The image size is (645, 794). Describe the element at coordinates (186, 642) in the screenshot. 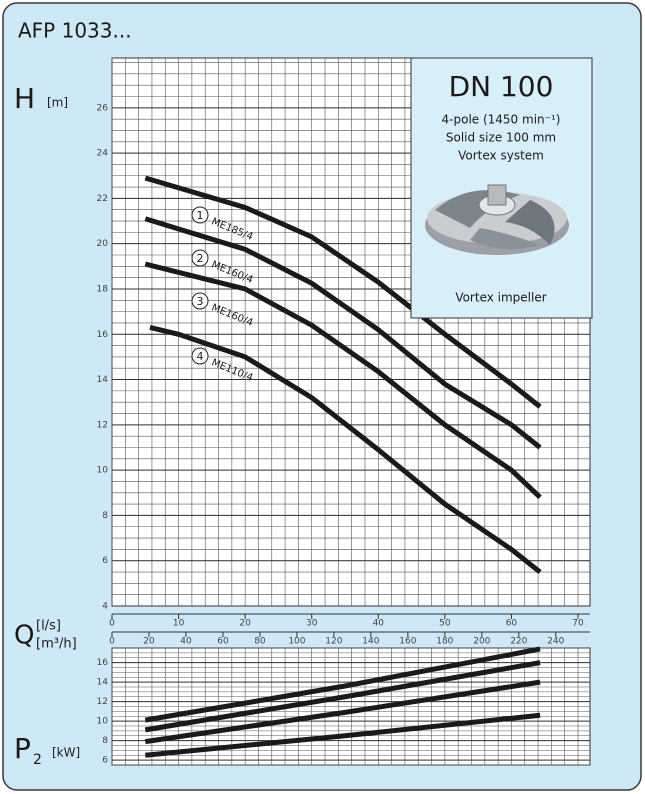

I see `x2-tick-label: 40` at that location.